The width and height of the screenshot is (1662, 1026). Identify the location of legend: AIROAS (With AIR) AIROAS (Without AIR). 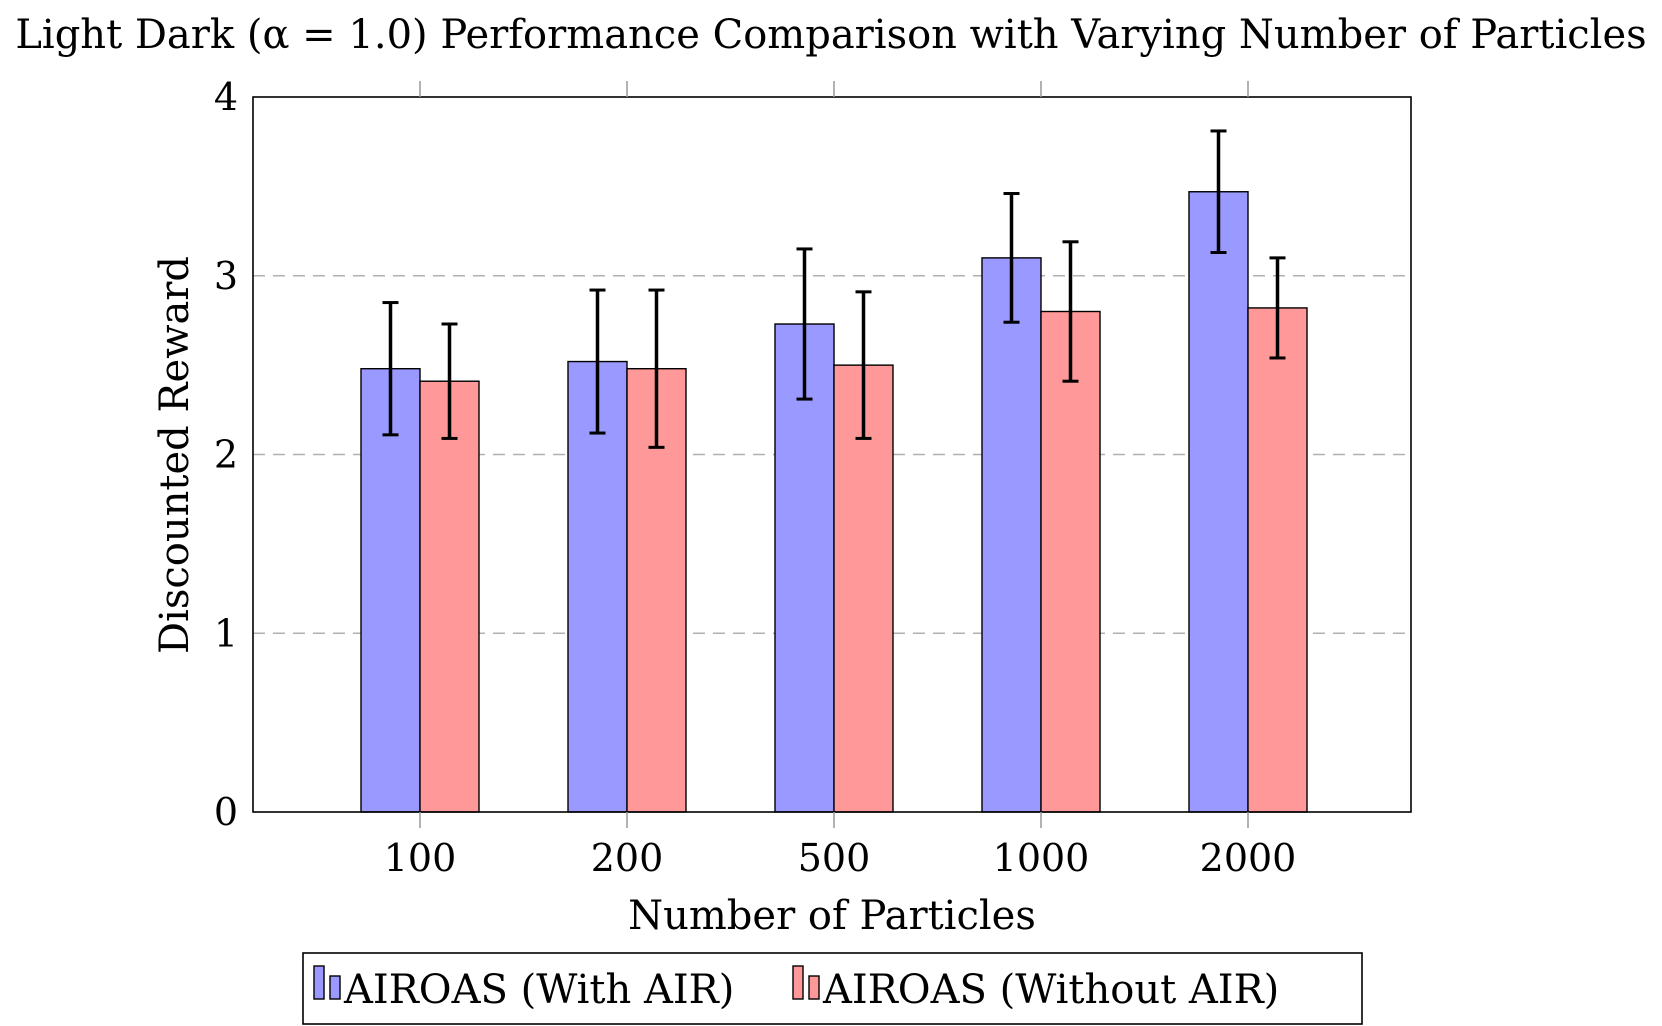
(832, 988).